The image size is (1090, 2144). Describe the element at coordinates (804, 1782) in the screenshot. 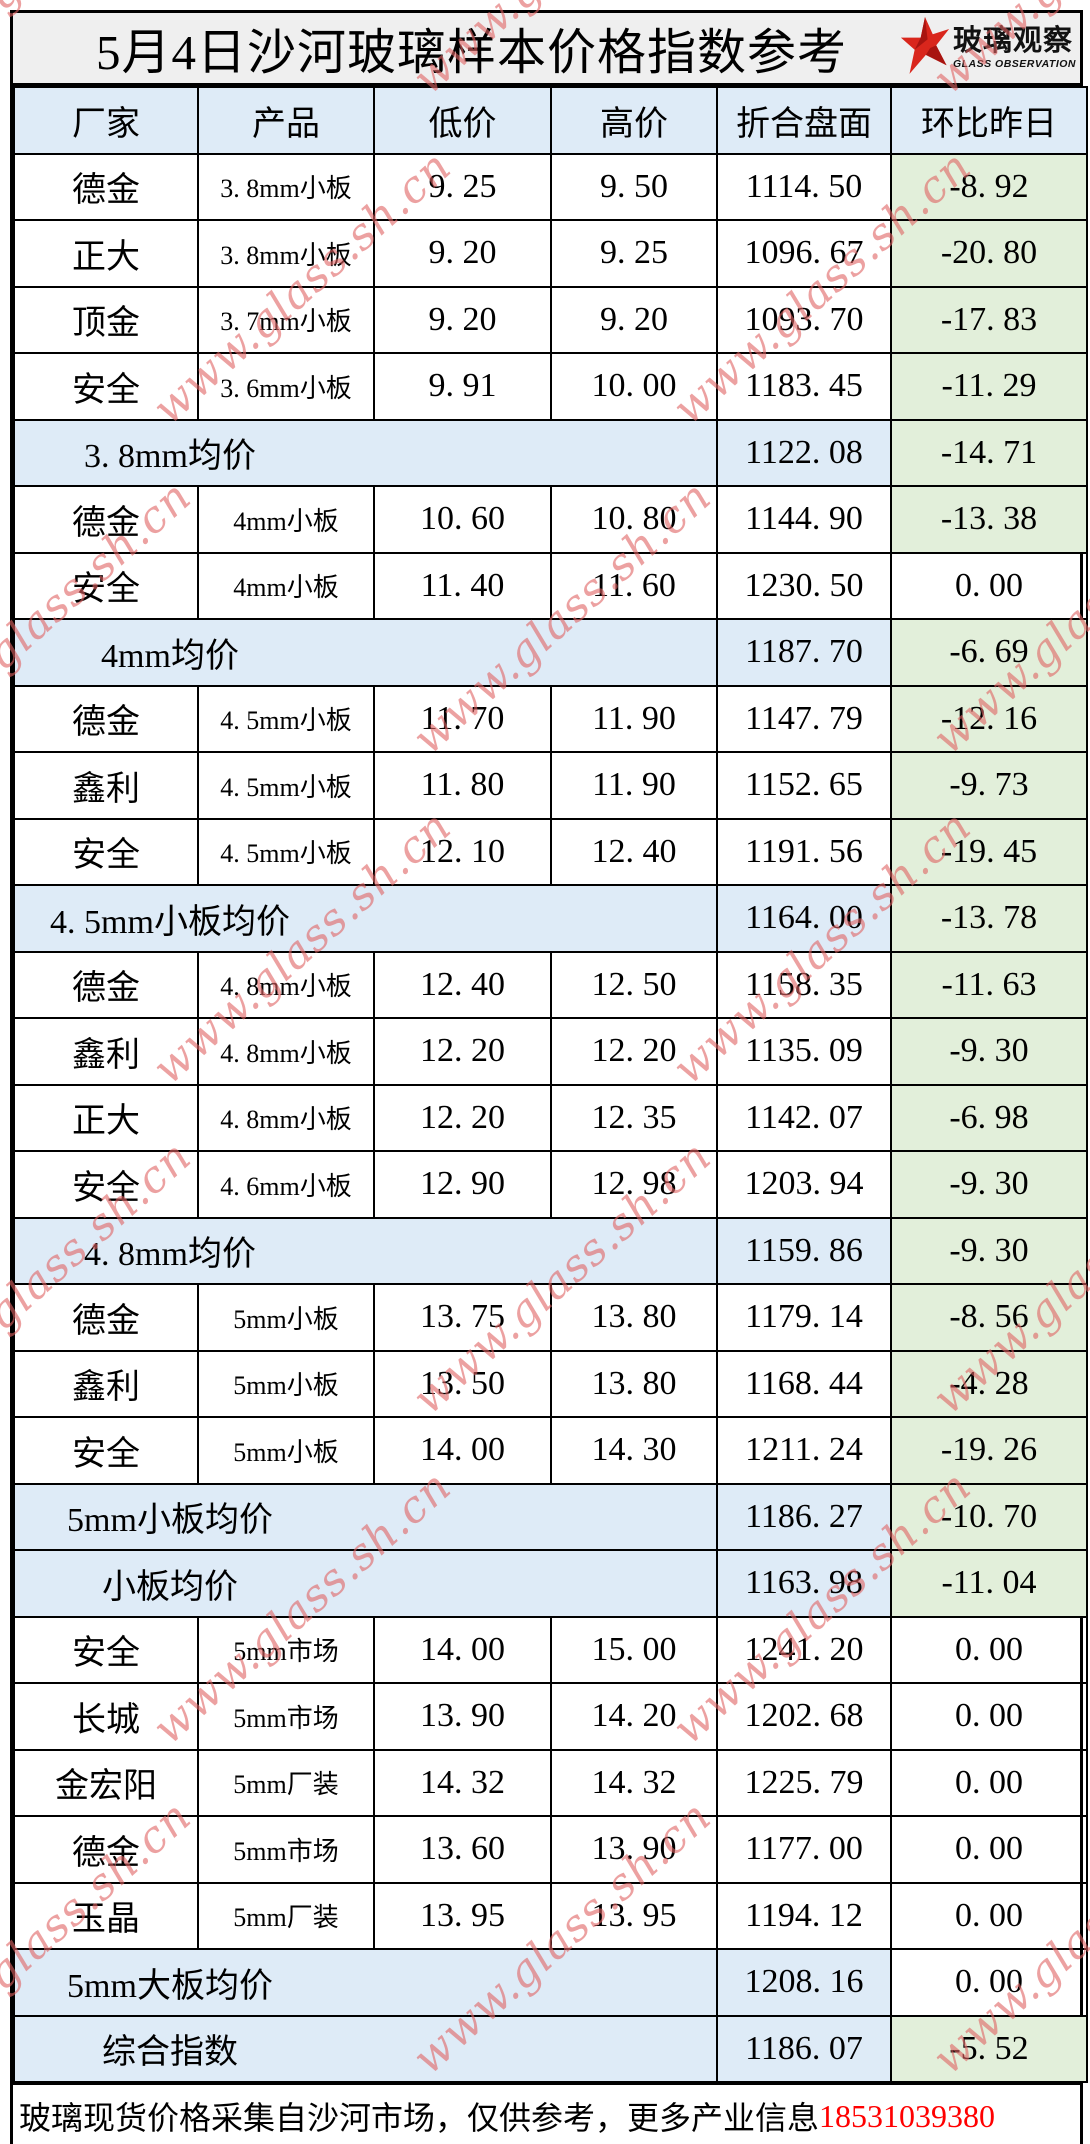

I see `index-cell: 1225. 79` at that location.